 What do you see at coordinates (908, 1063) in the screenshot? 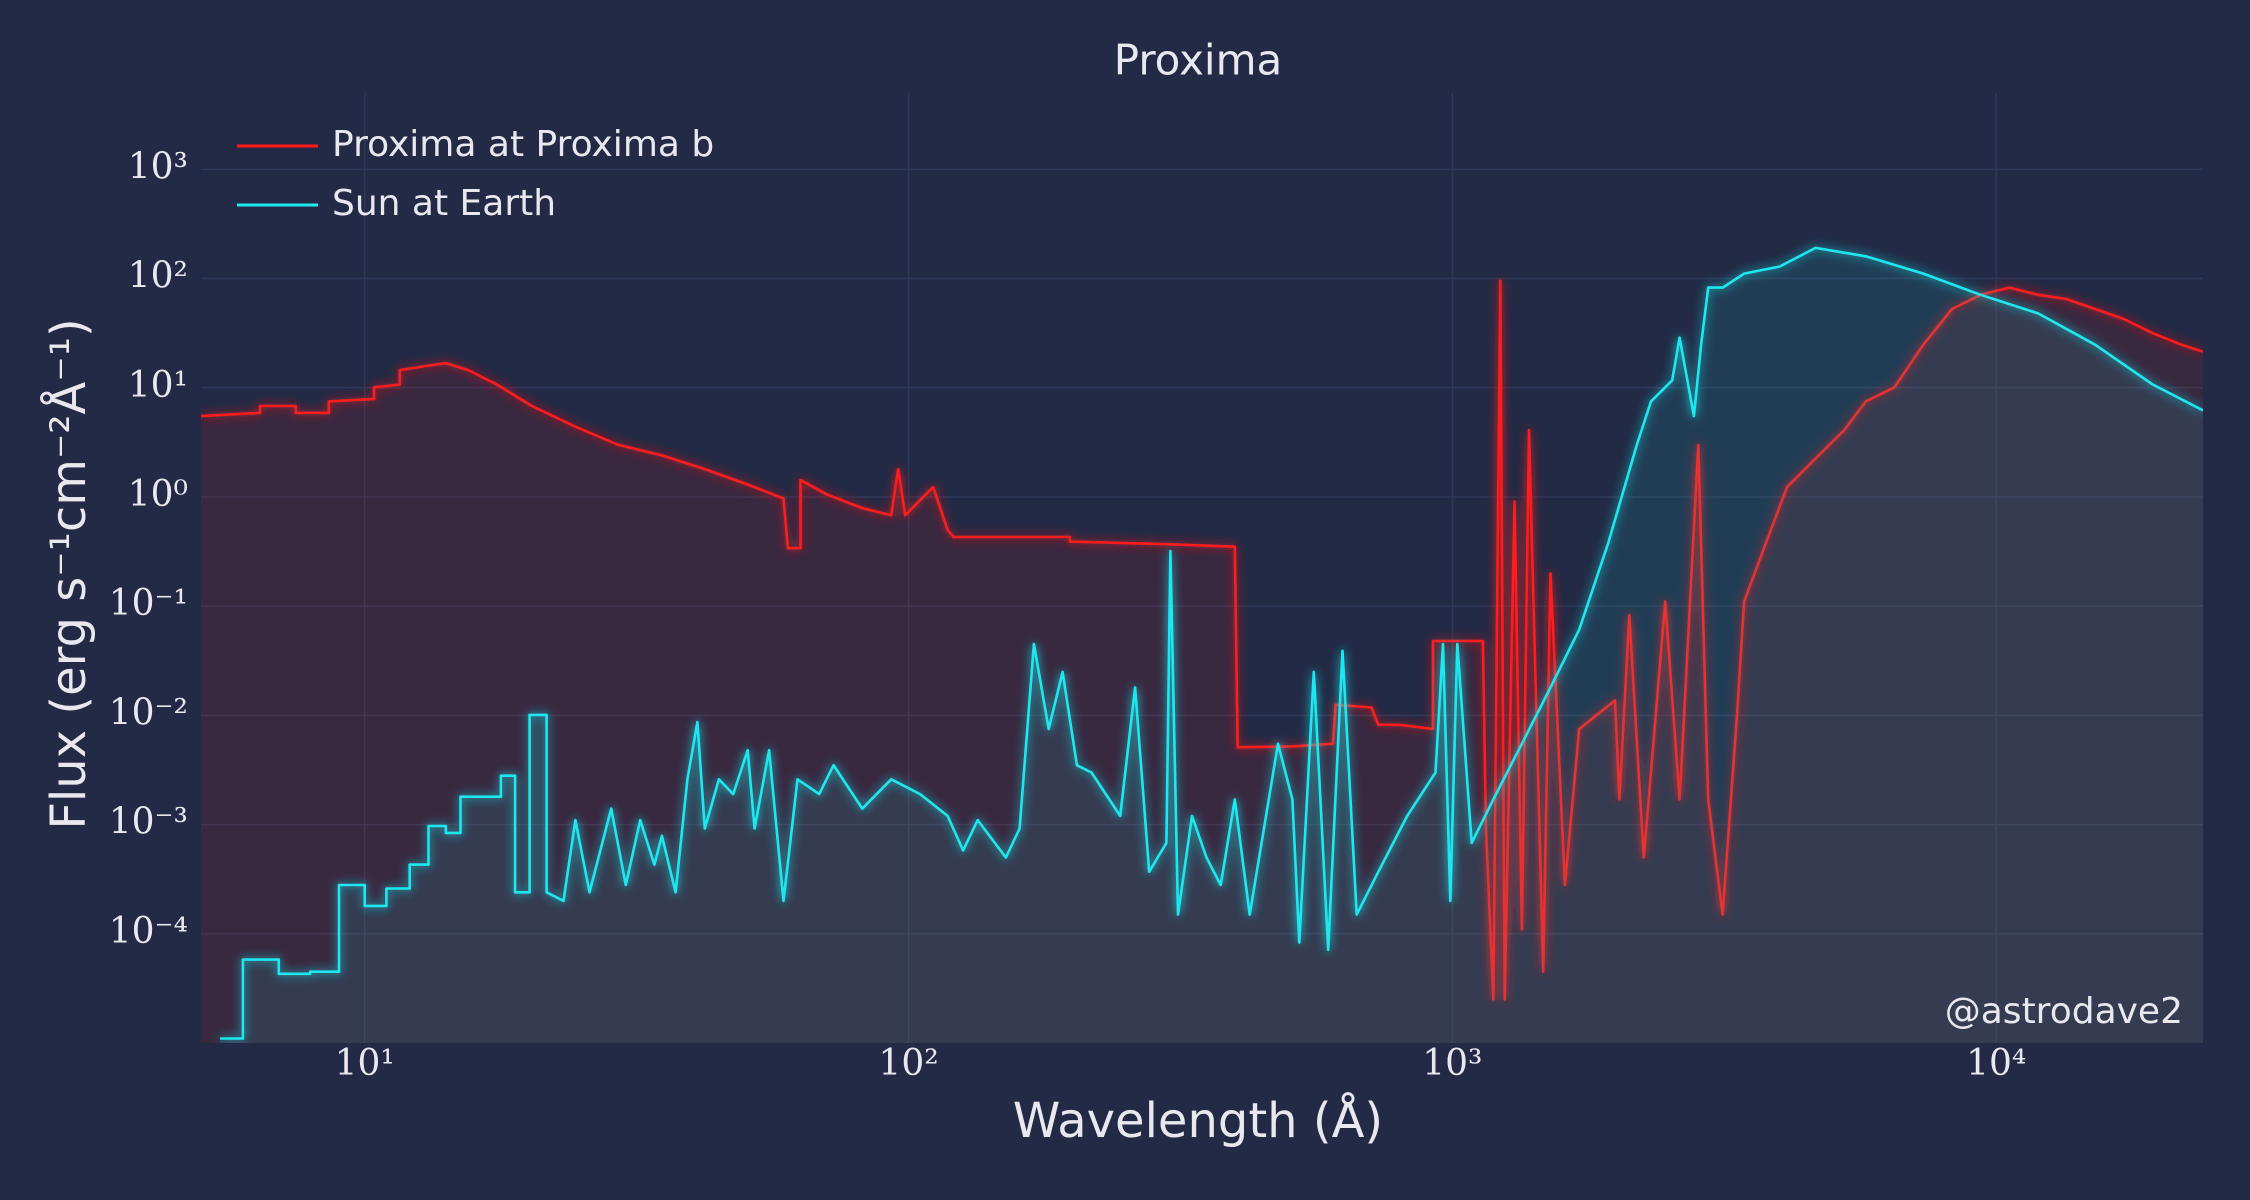
I see `x-tick-label: 10²` at bounding box center [908, 1063].